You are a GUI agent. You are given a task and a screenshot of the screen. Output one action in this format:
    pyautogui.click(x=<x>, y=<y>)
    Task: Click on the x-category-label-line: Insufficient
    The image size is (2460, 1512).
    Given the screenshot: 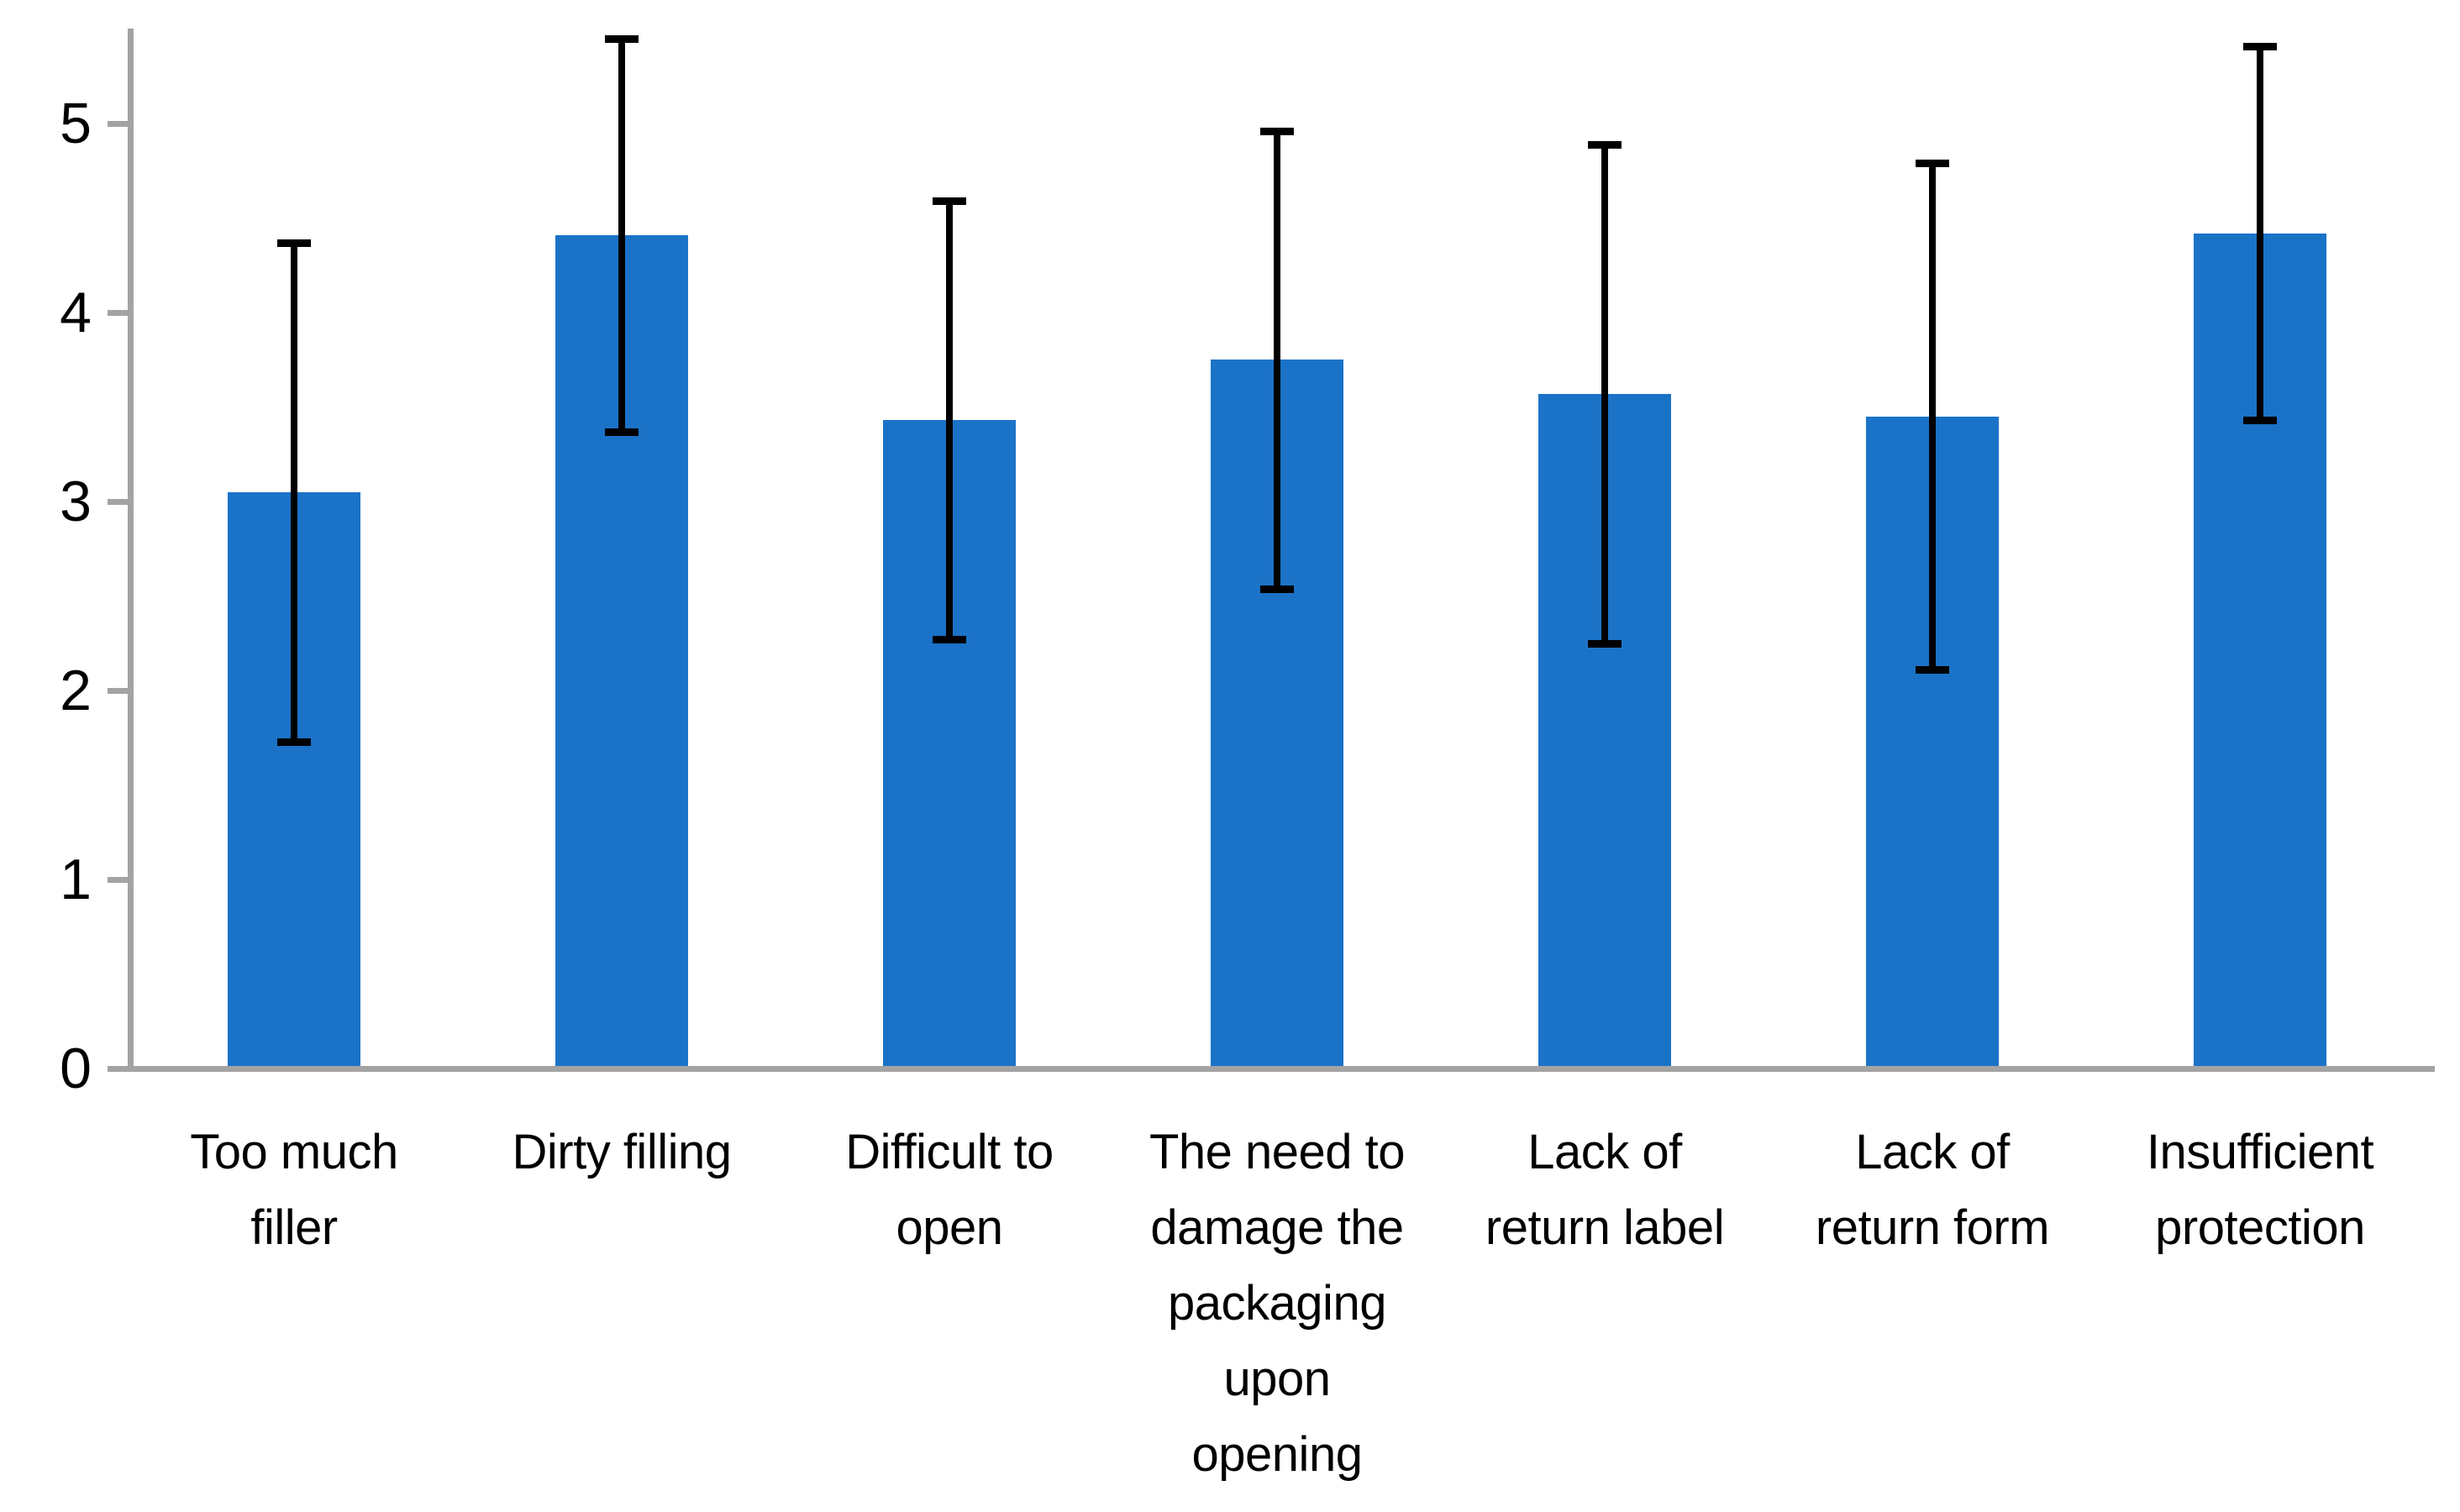 What is the action you would take?
    pyautogui.click(x=2260, y=1152)
    